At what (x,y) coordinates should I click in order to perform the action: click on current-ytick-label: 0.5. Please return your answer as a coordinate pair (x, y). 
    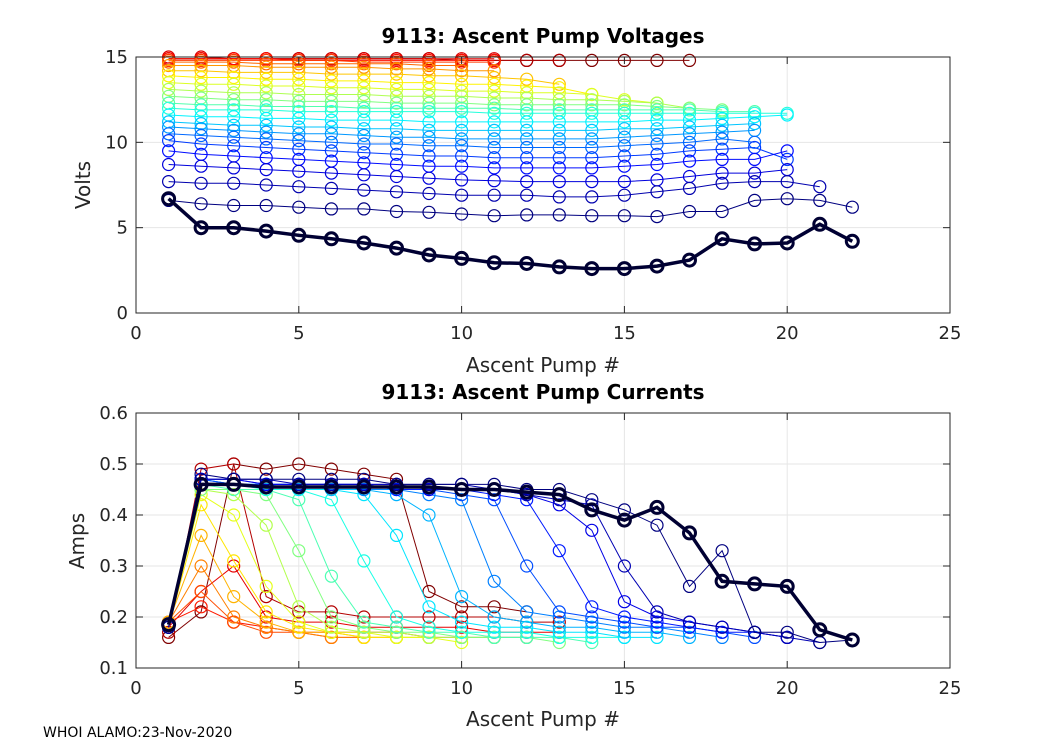
    Looking at the image, I should click on (113, 464).